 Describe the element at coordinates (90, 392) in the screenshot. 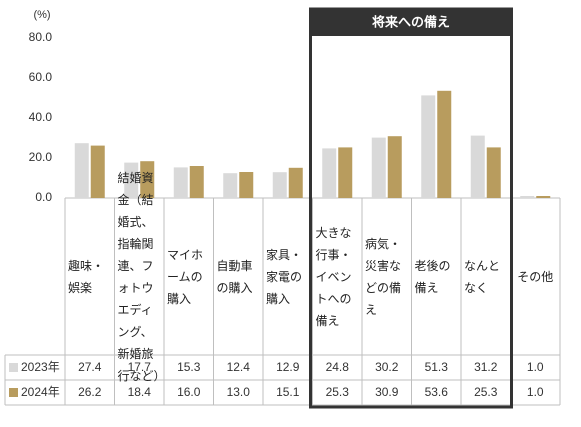

I see `table-value: 26.2` at that location.